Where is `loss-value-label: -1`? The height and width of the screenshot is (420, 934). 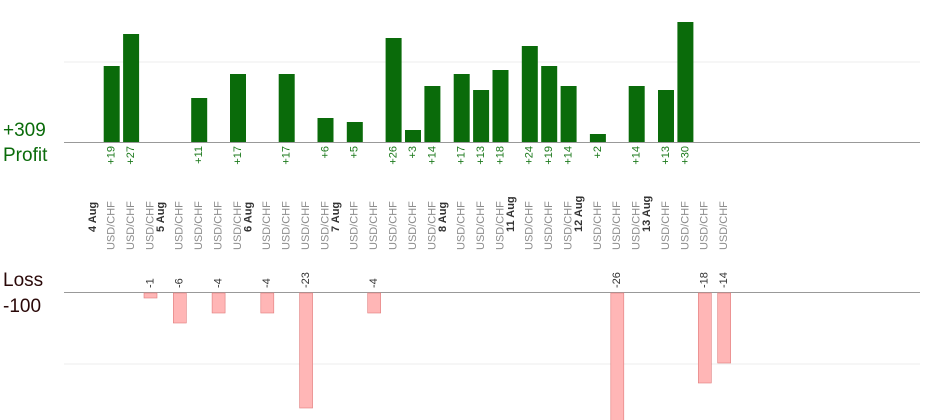 loss-value-label: -1 is located at coordinates (150, 283).